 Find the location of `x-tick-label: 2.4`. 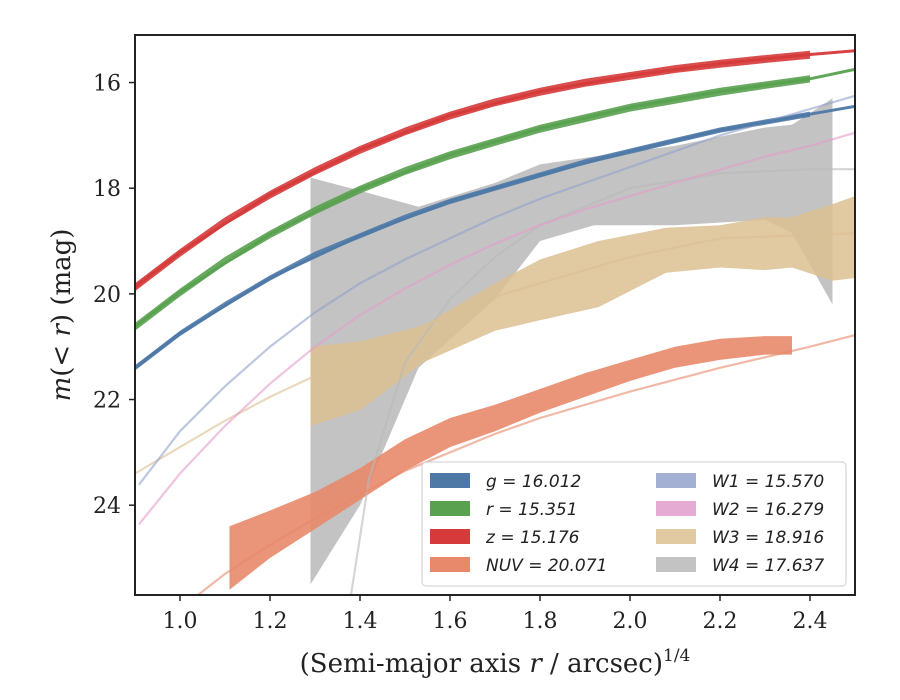

x-tick-label: 2.4 is located at coordinates (810, 621).